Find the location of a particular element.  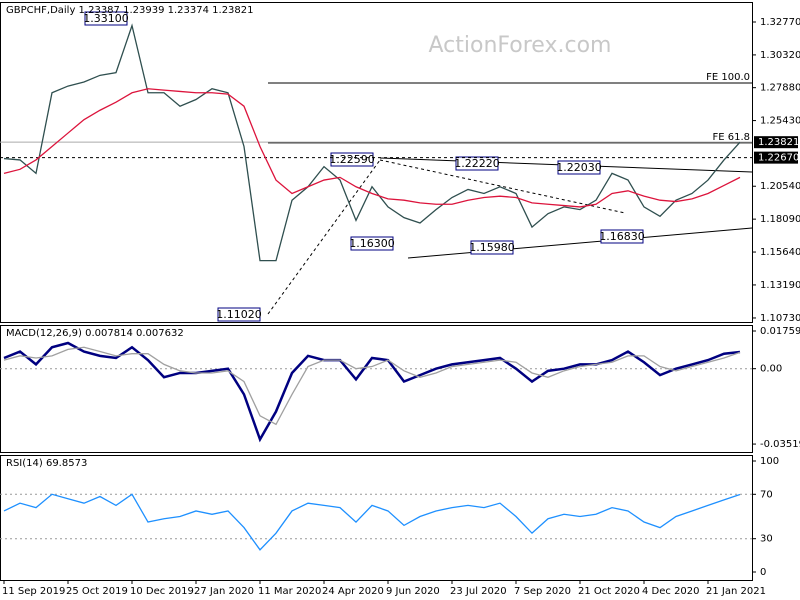

annotation: 1.22220 is located at coordinates (477, 163).